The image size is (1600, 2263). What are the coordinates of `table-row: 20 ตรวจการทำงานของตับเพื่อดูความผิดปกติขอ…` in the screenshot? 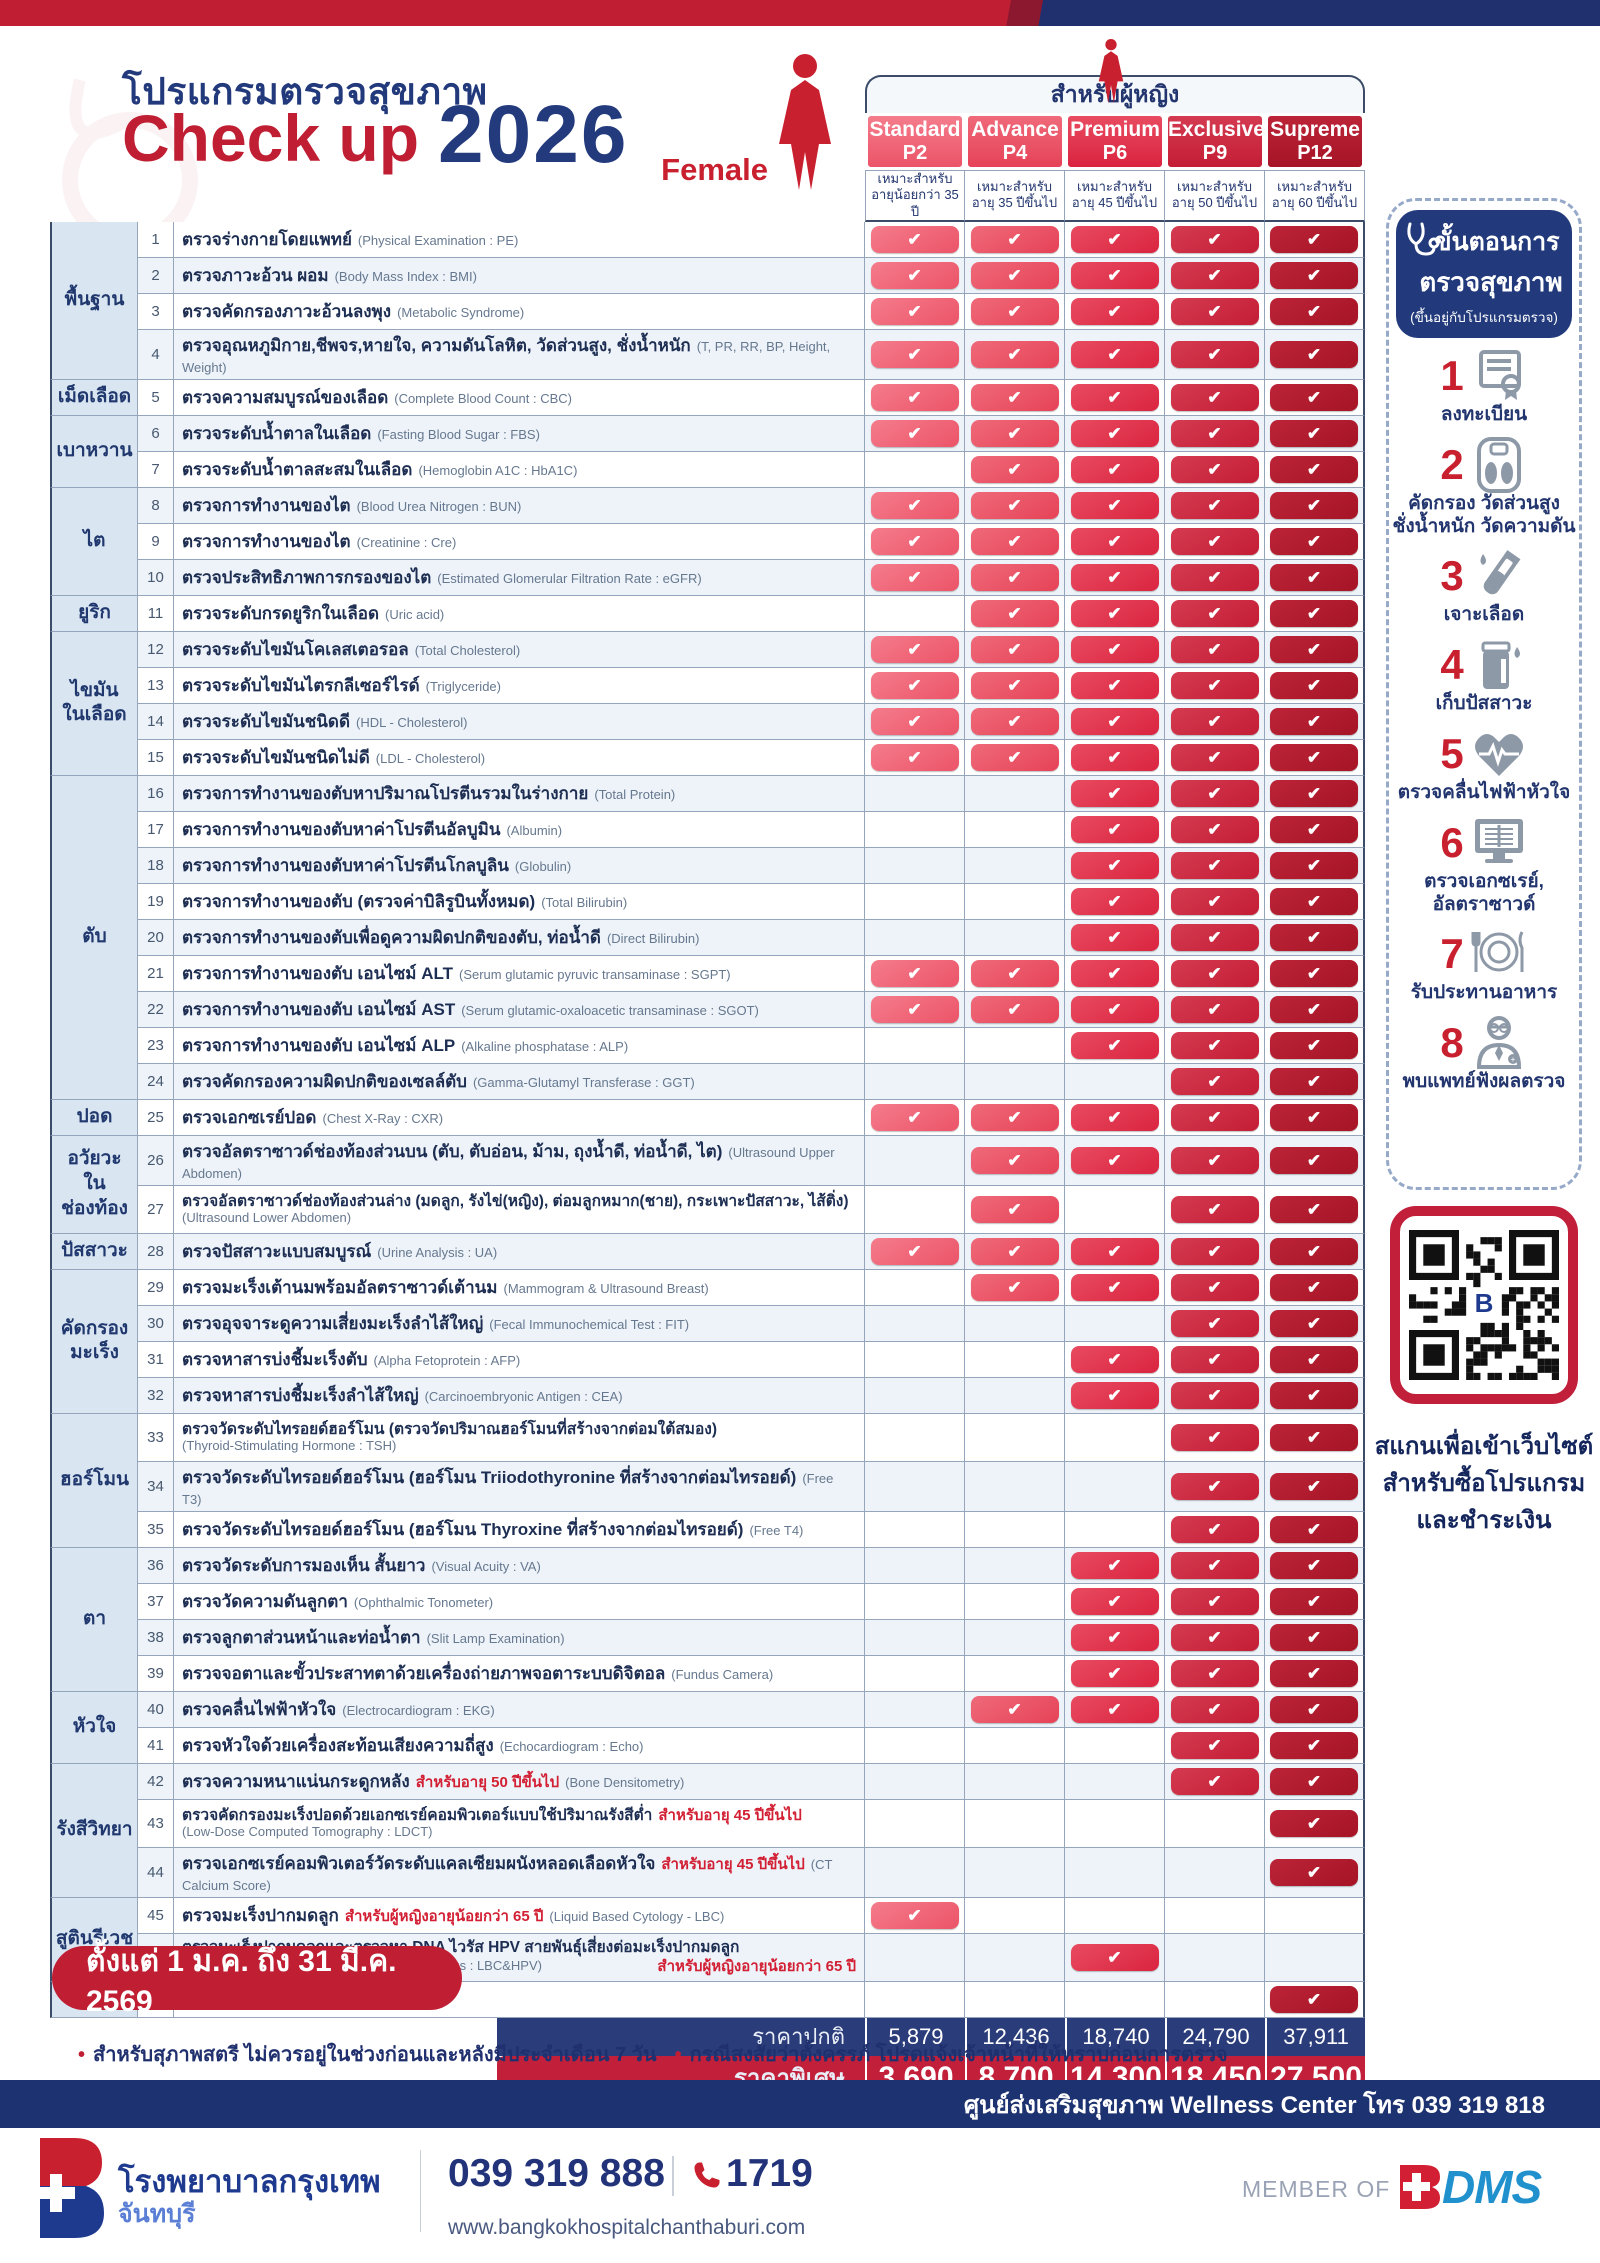 It's located at (708, 937).